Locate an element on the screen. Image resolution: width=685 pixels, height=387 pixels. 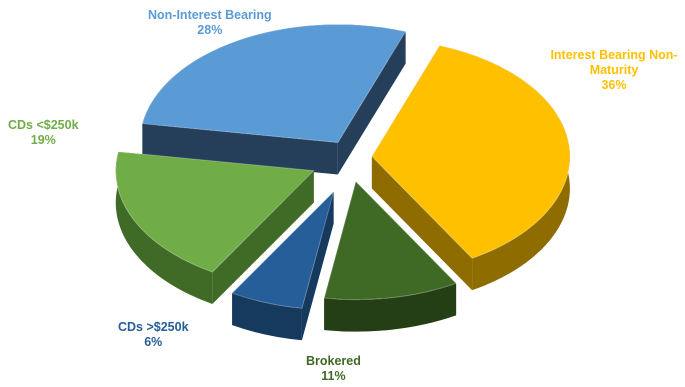
label-percent: 36% is located at coordinates (614, 85).